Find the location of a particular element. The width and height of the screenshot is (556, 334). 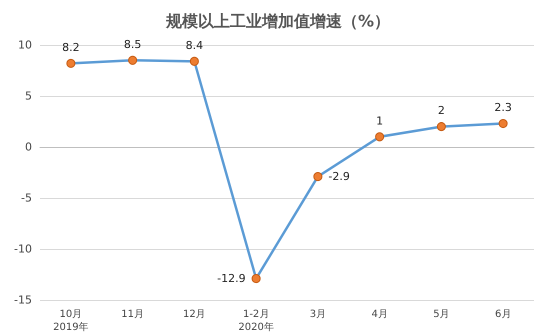

y-tick-label: -10 is located at coordinates (23, 249).